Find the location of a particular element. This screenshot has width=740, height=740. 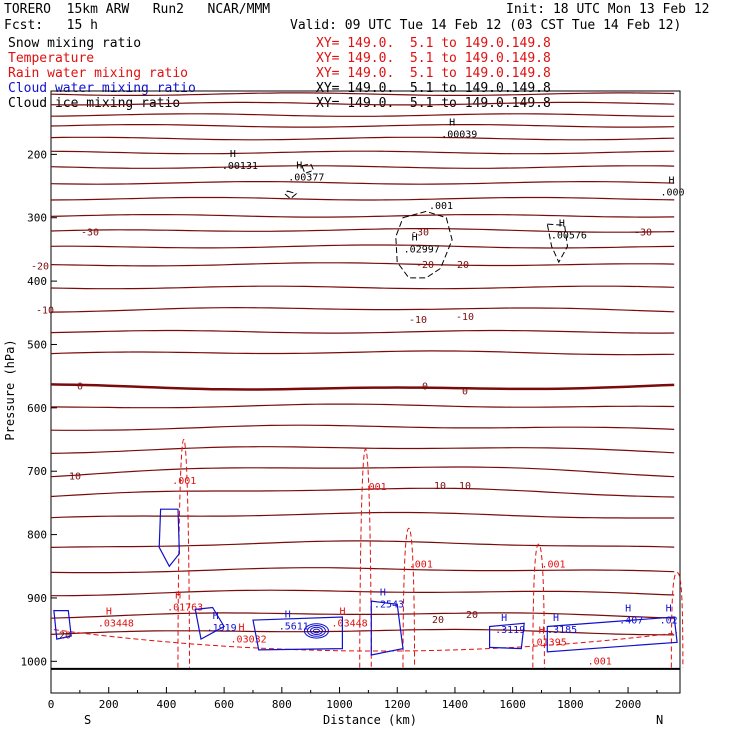

x-tick-label: 1200 is located at coordinates (397, 704).